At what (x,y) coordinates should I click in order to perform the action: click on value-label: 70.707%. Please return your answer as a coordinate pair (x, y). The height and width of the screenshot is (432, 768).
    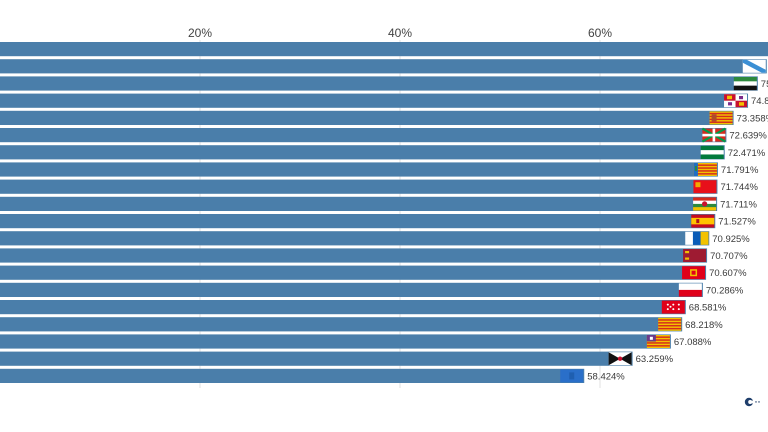
    Looking at the image, I should click on (729, 256).